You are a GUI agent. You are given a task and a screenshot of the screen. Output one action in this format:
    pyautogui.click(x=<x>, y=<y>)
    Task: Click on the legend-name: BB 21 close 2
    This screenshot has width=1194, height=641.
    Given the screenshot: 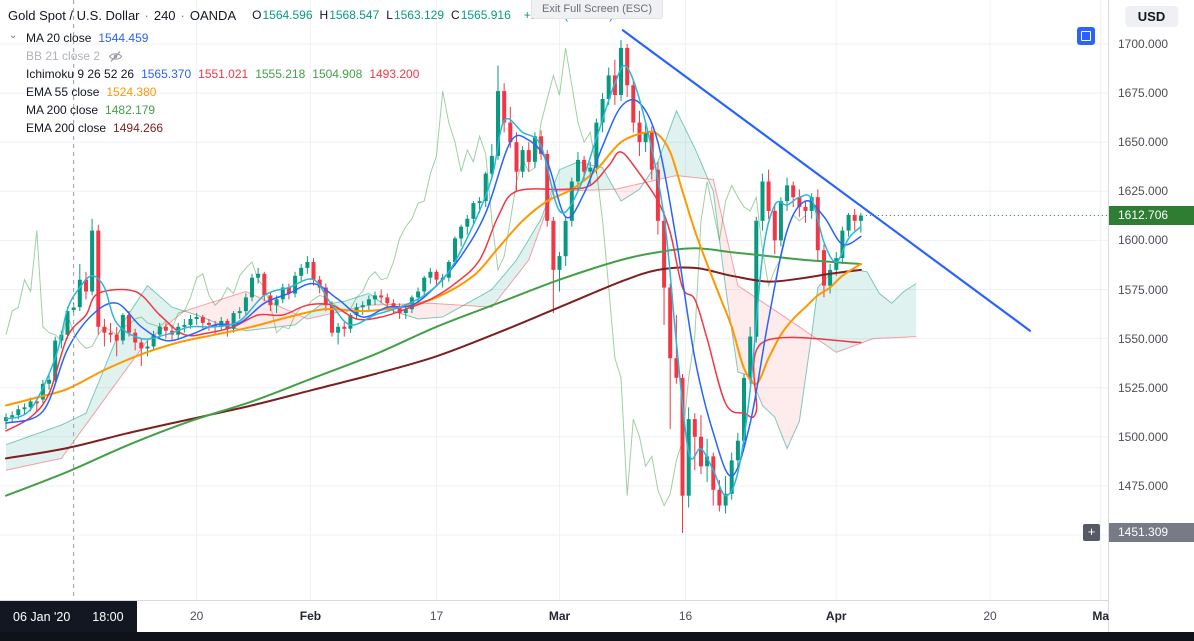 What is the action you would take?
    pyautogui.click(x=63, y=56)
    